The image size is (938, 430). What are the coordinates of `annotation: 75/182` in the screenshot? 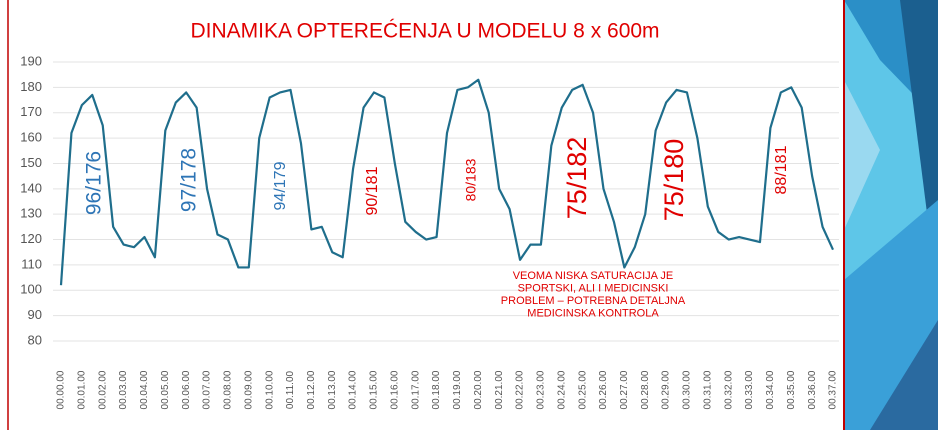 It's located at (577, 178).